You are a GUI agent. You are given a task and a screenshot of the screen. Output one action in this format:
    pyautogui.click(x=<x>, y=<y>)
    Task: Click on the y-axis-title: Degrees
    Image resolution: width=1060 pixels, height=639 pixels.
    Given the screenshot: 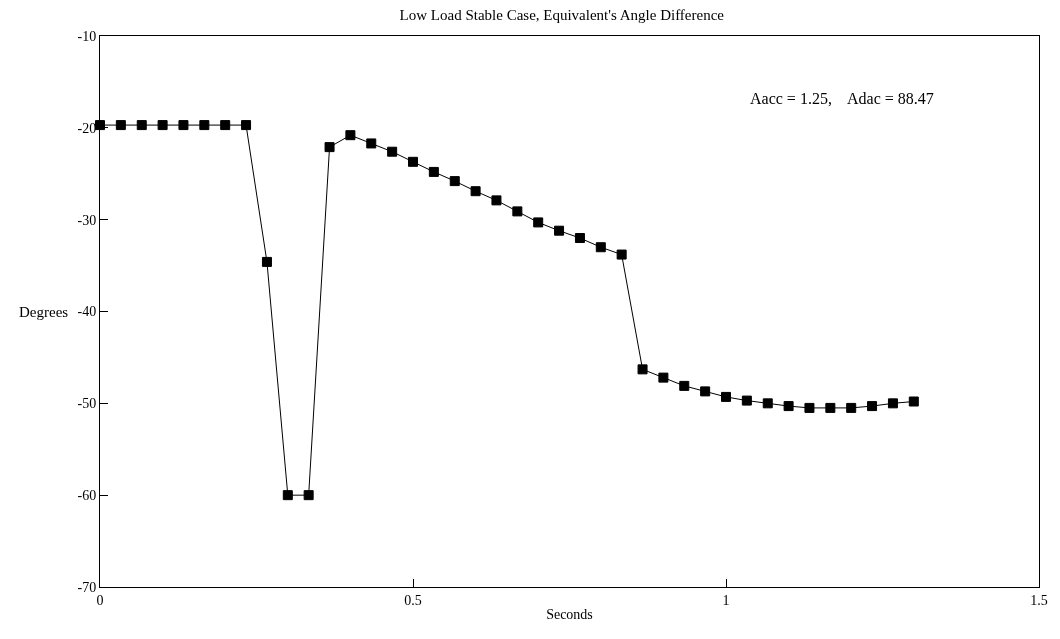 What is the action you would take?
    pyautogui.click(x=44, y=312)
    